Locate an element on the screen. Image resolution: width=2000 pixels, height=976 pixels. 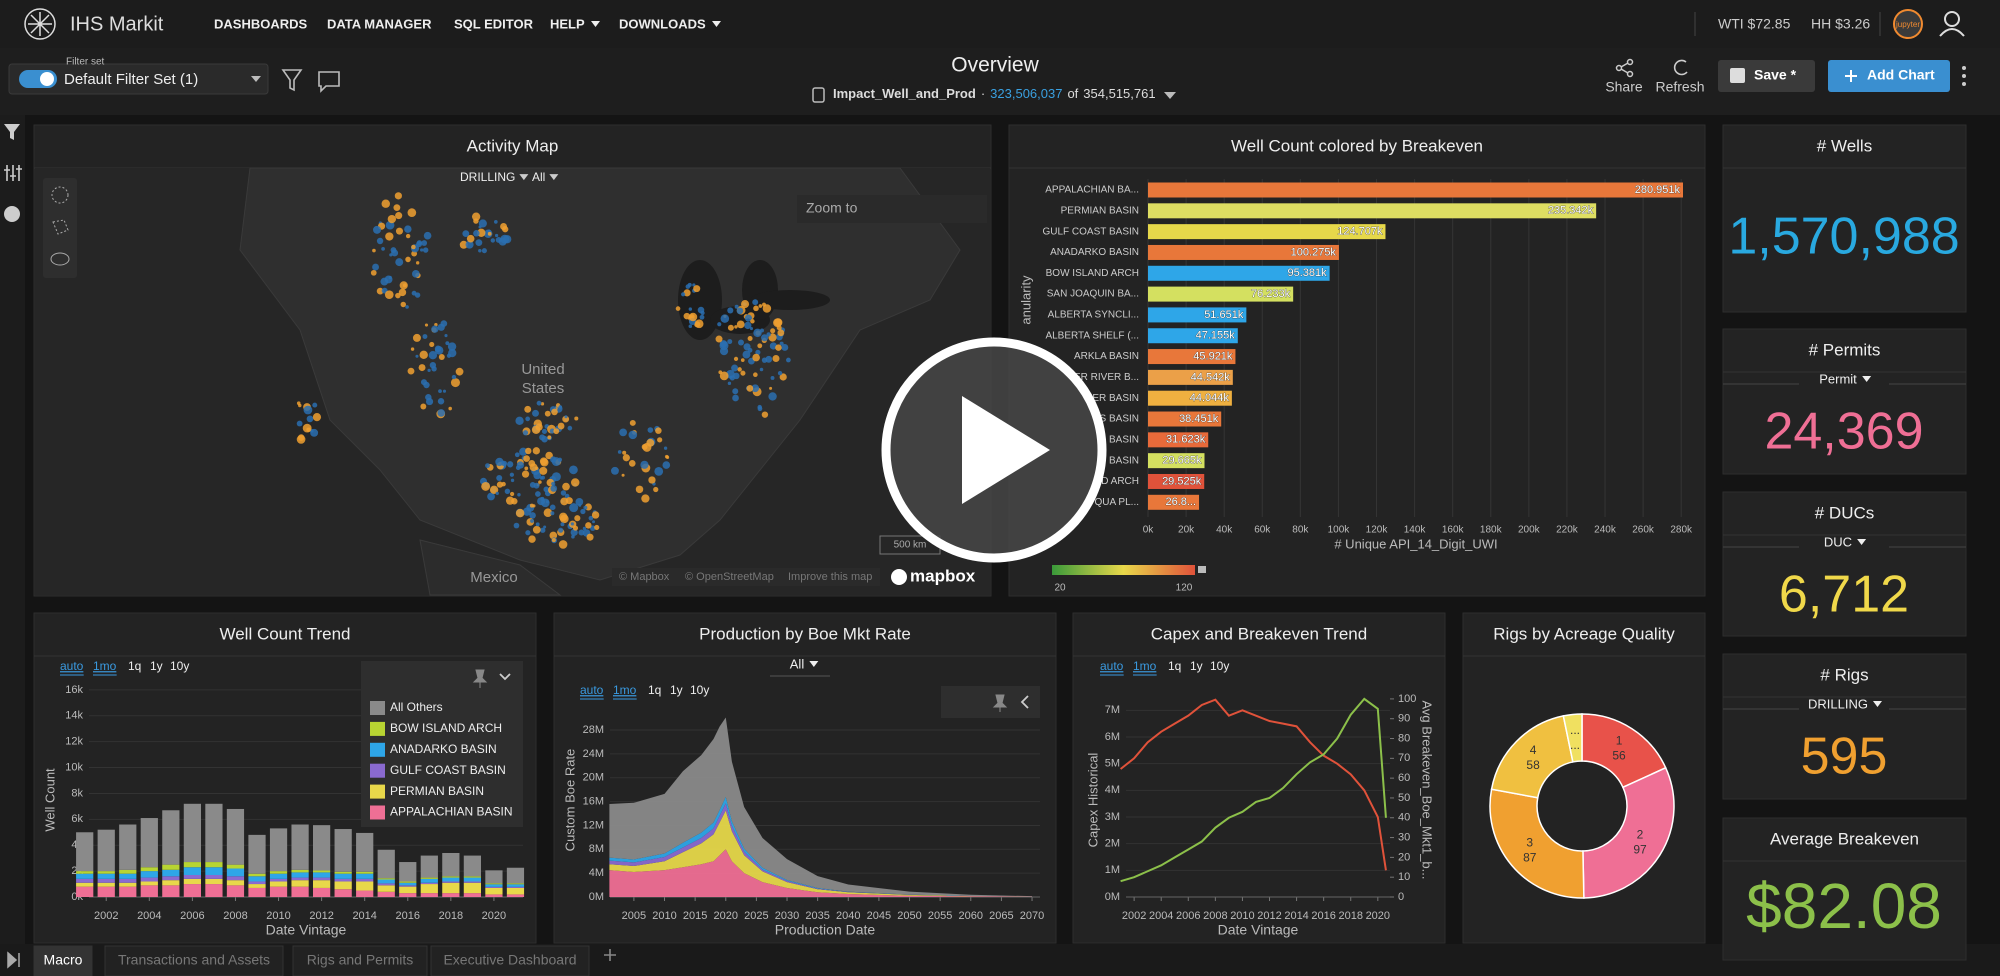
kpi-filter: Permit is located at coordinates (1838, 378).